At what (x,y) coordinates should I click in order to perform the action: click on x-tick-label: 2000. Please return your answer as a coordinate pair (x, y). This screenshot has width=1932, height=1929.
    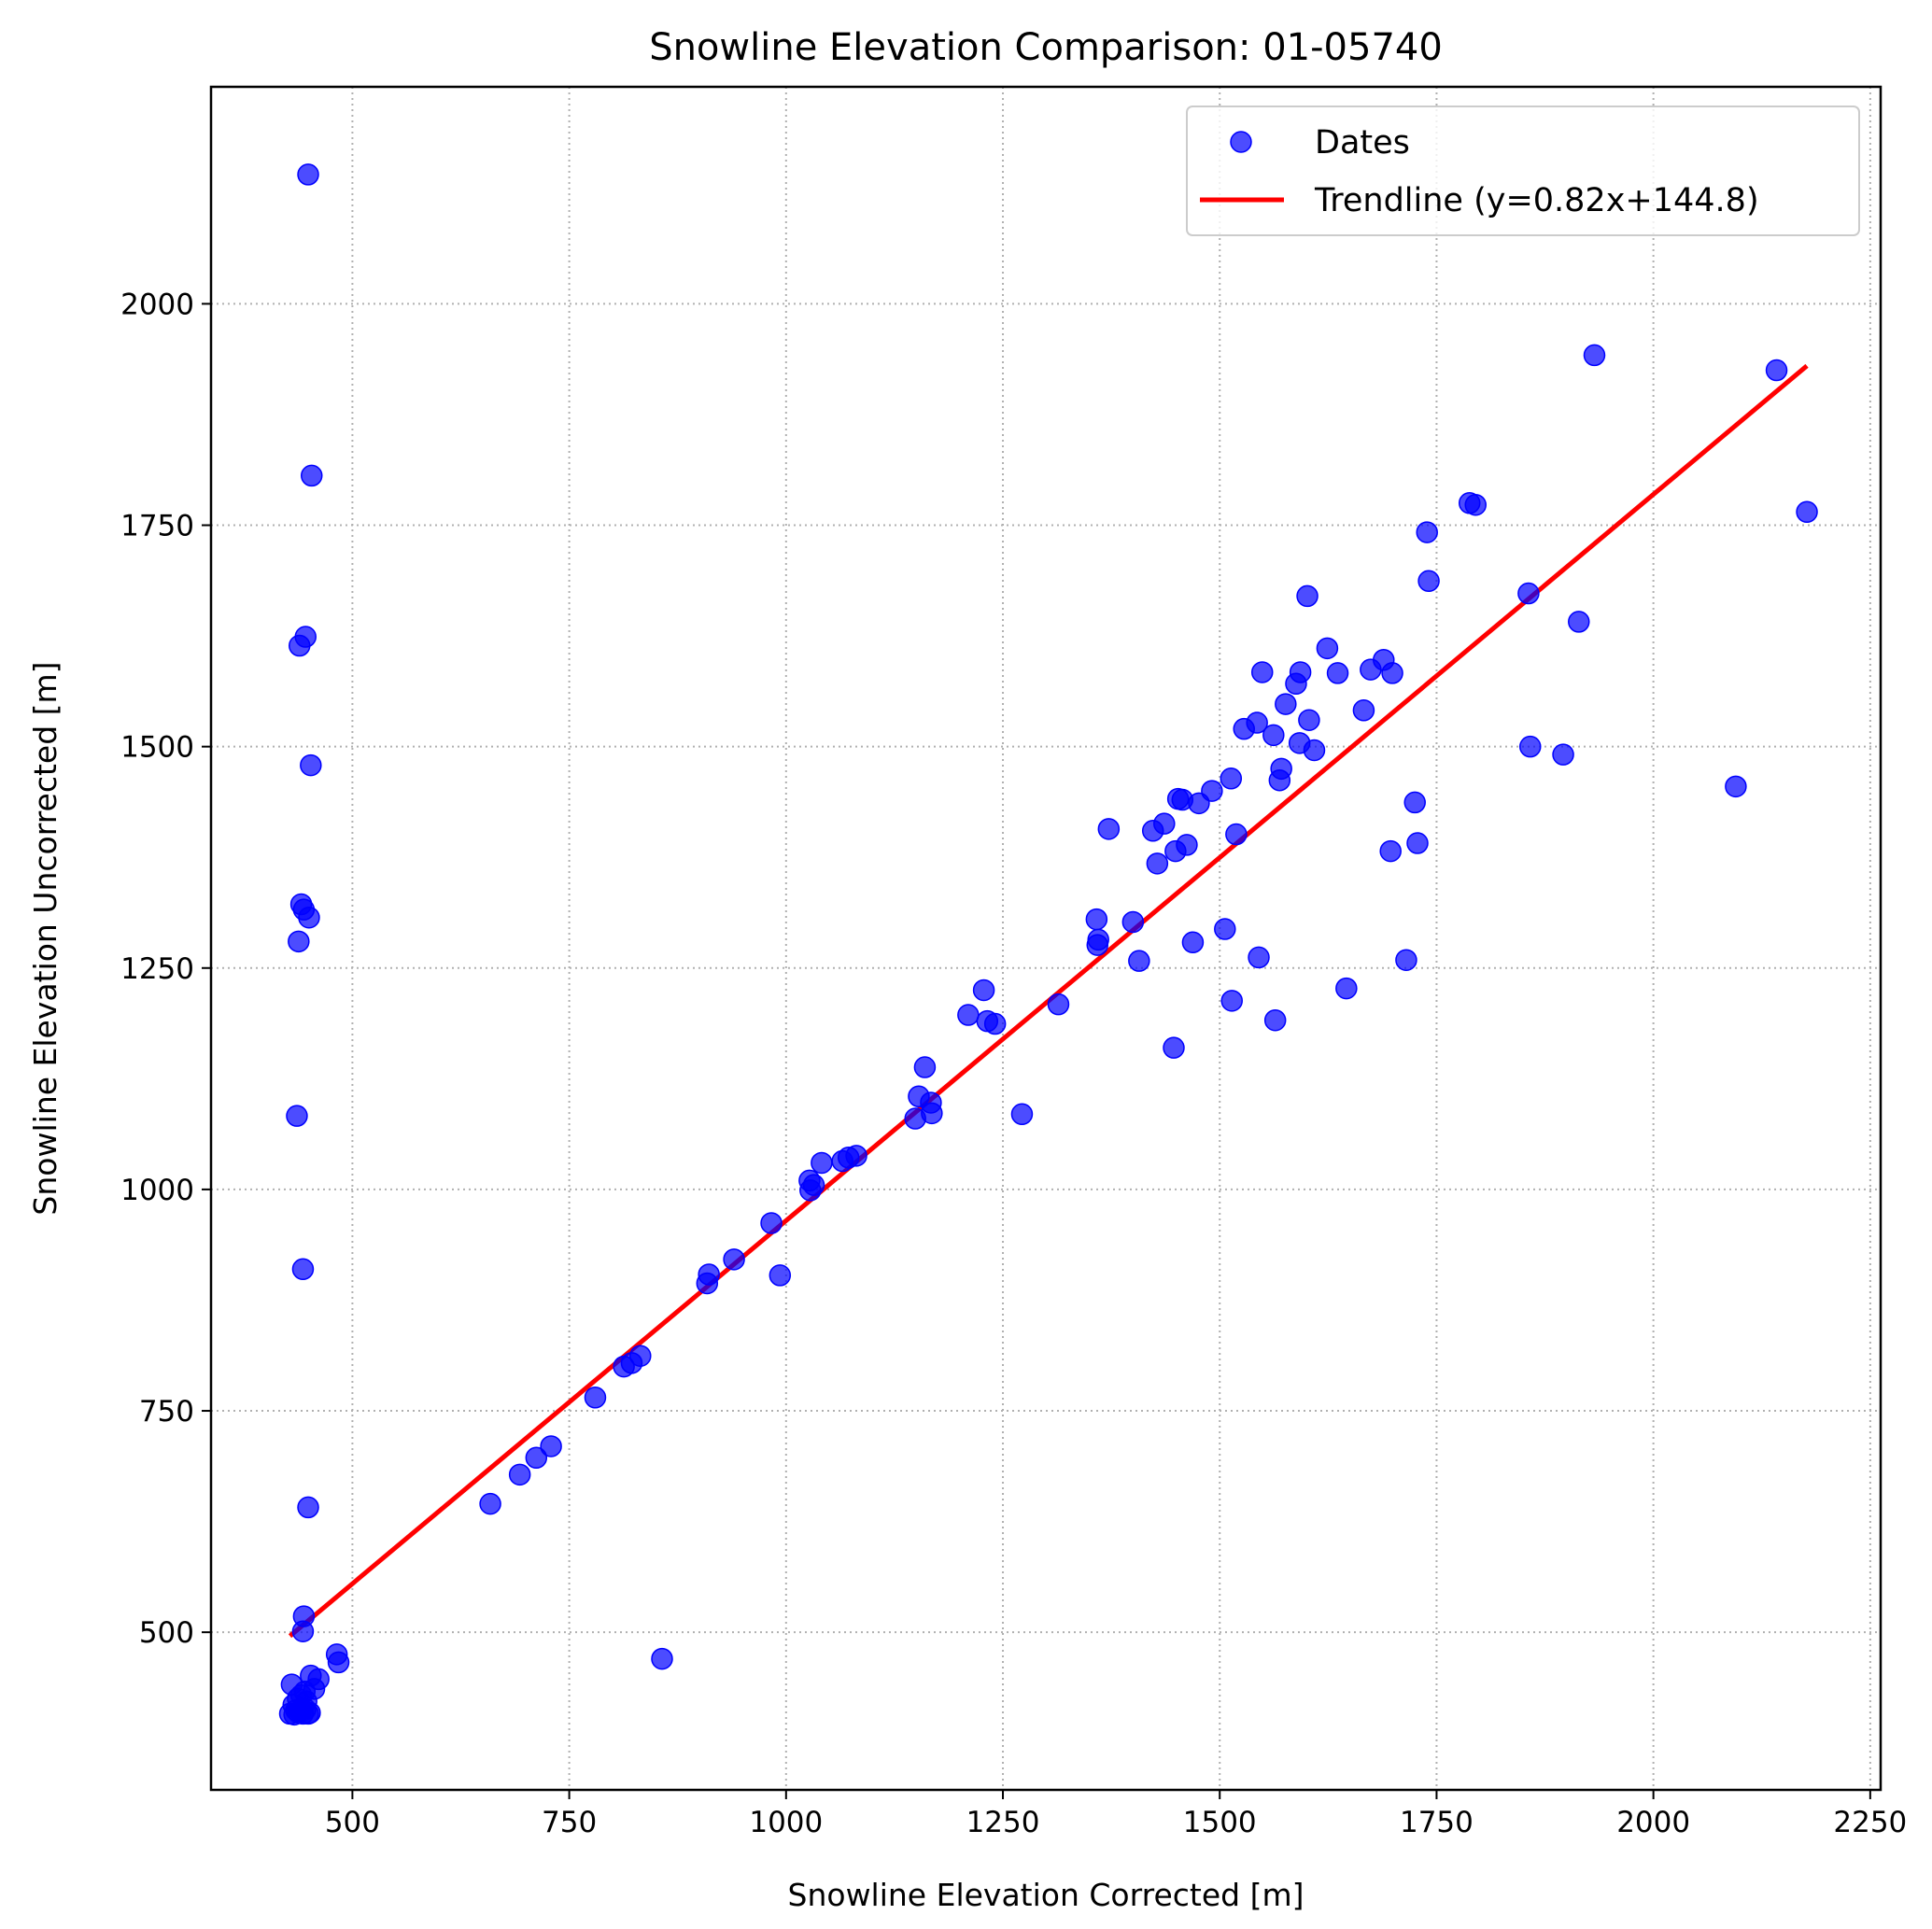
    Looking at the image, I should click on (1653, 1822).